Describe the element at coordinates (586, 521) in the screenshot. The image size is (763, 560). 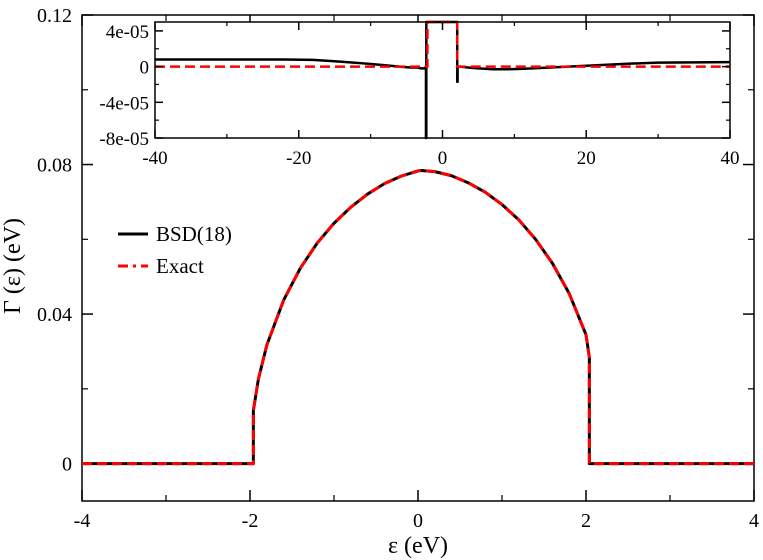
I see `main-x-tick-label: 2` at that location.